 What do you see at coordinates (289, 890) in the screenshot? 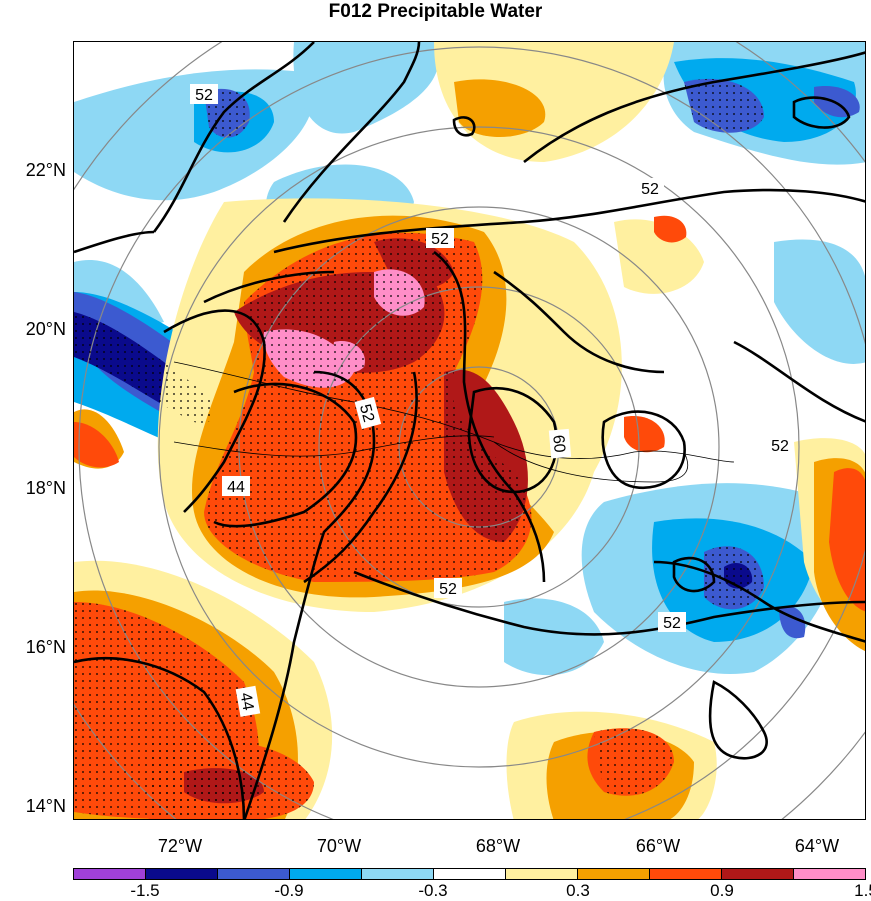
I see `colorbar-label: -0.9` at bounding box center [289, 890].